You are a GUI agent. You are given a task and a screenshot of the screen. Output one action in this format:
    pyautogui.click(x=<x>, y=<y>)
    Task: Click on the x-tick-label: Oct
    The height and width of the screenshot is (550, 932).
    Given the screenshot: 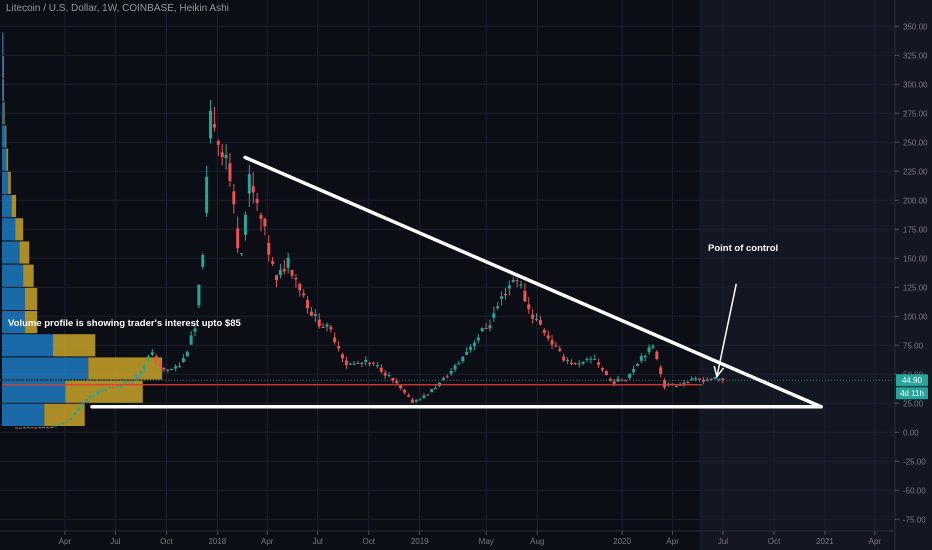 What is the action you would take?
    pyautogui.click(x=166, y=541)
    